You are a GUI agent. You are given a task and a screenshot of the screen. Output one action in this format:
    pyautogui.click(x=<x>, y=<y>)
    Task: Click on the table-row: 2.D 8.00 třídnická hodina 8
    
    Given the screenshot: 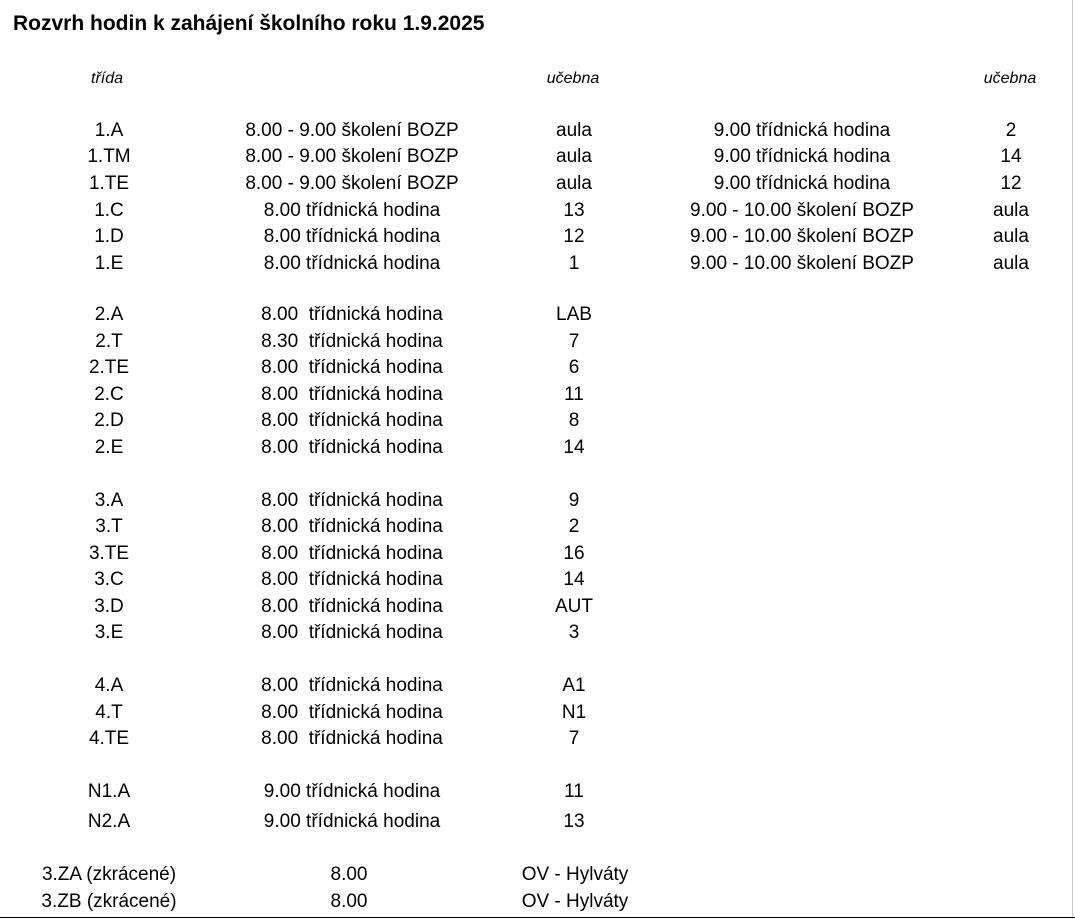 What is the action you would take?
    pyautogui.click(x=537, y=421)
    